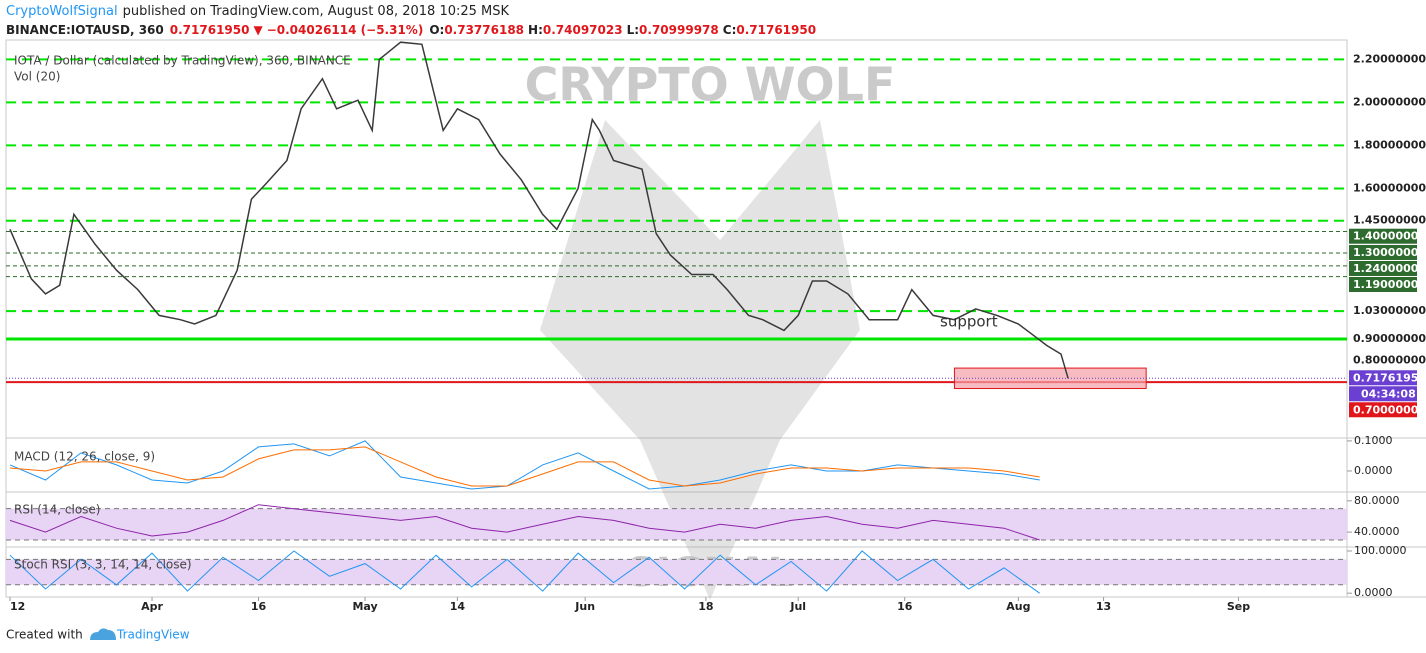 Image resolution: width=1426 pixels, height=653 pixels. Describe the element at coordinates (535, 30) in the screenshot. I see `h-label: H:` at that location.